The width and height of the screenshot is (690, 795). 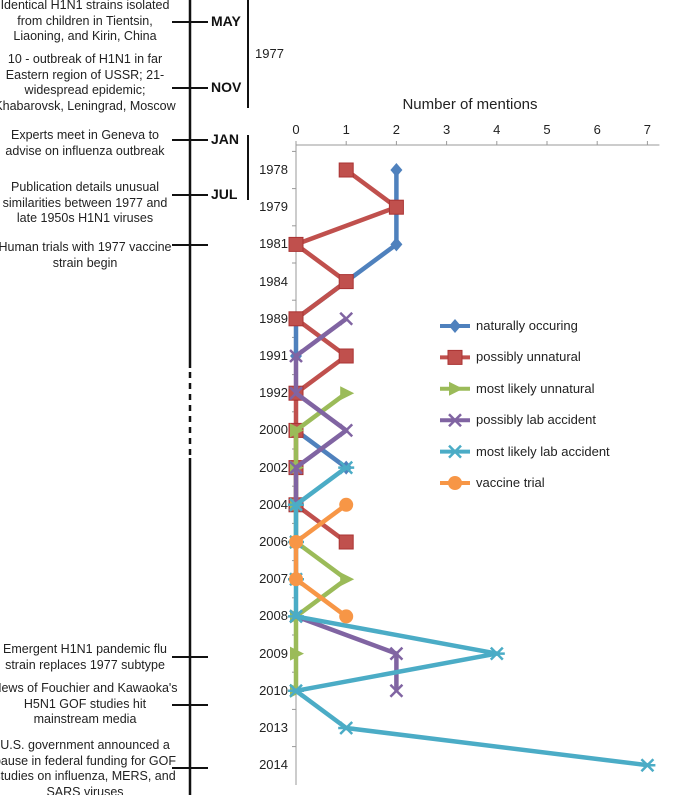 What do you see at coordinates (273, 467) in the screenshot?
I see `y-tick-label: 2002` at bounding box center [273, 467].